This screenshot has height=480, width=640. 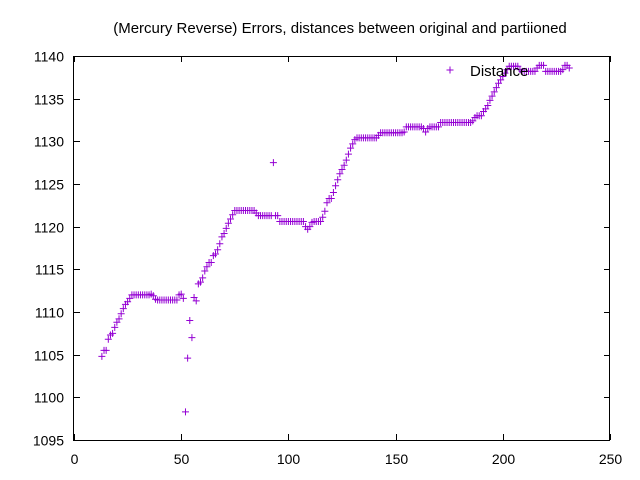 What do you see at coordinates (49, 185) in the screenshot?
I see `y-tick-label: 1125` at bounding box center [49, 185].